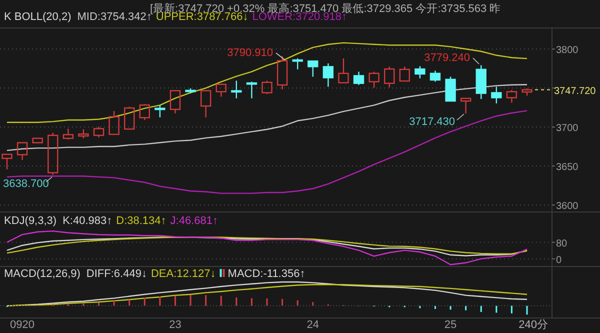 The image size is (600, 333). Describe the element at coordinates (267, 274) in the screenshot. I see `legend-label: MACD:-11.356↑` at that location.